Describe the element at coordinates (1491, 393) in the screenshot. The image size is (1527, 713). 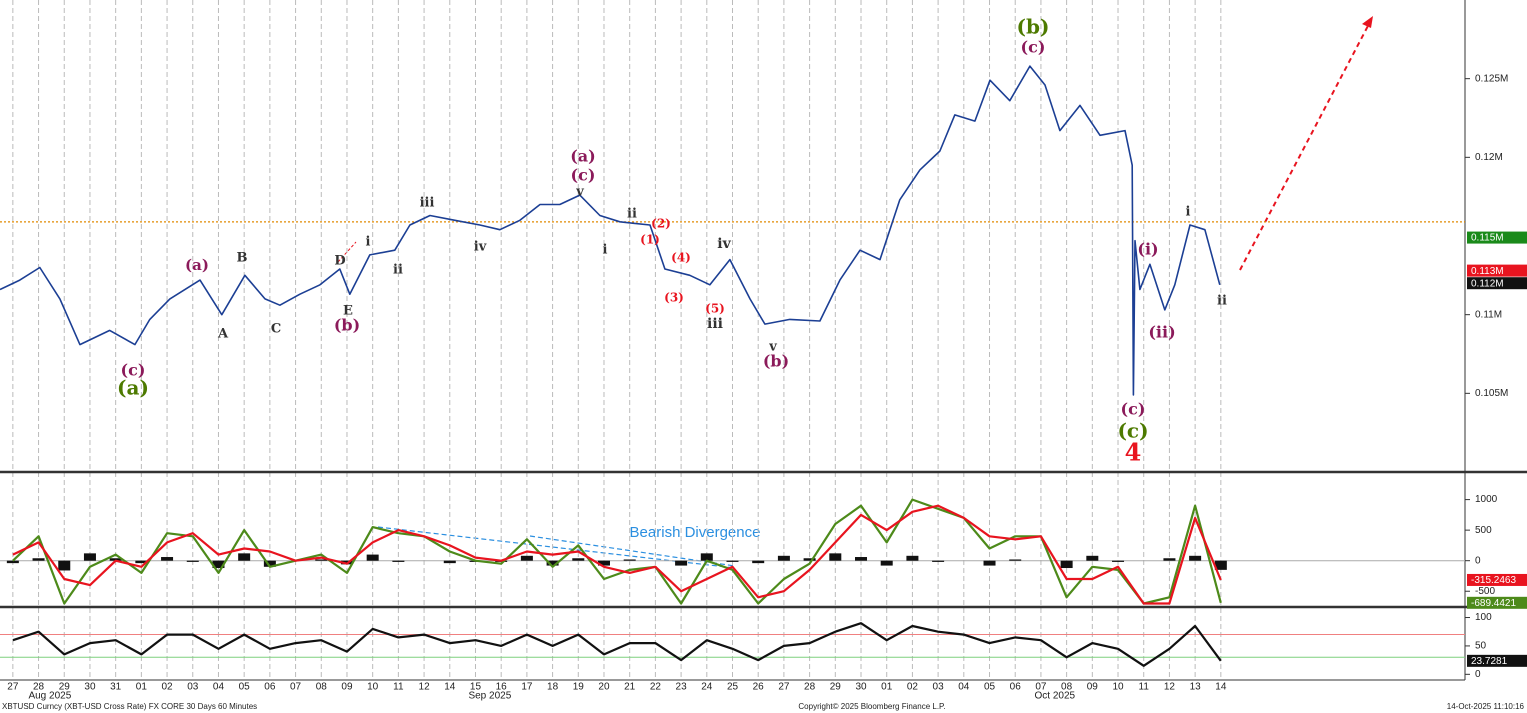
I see `y-tick-label: 0.105M` at that location.